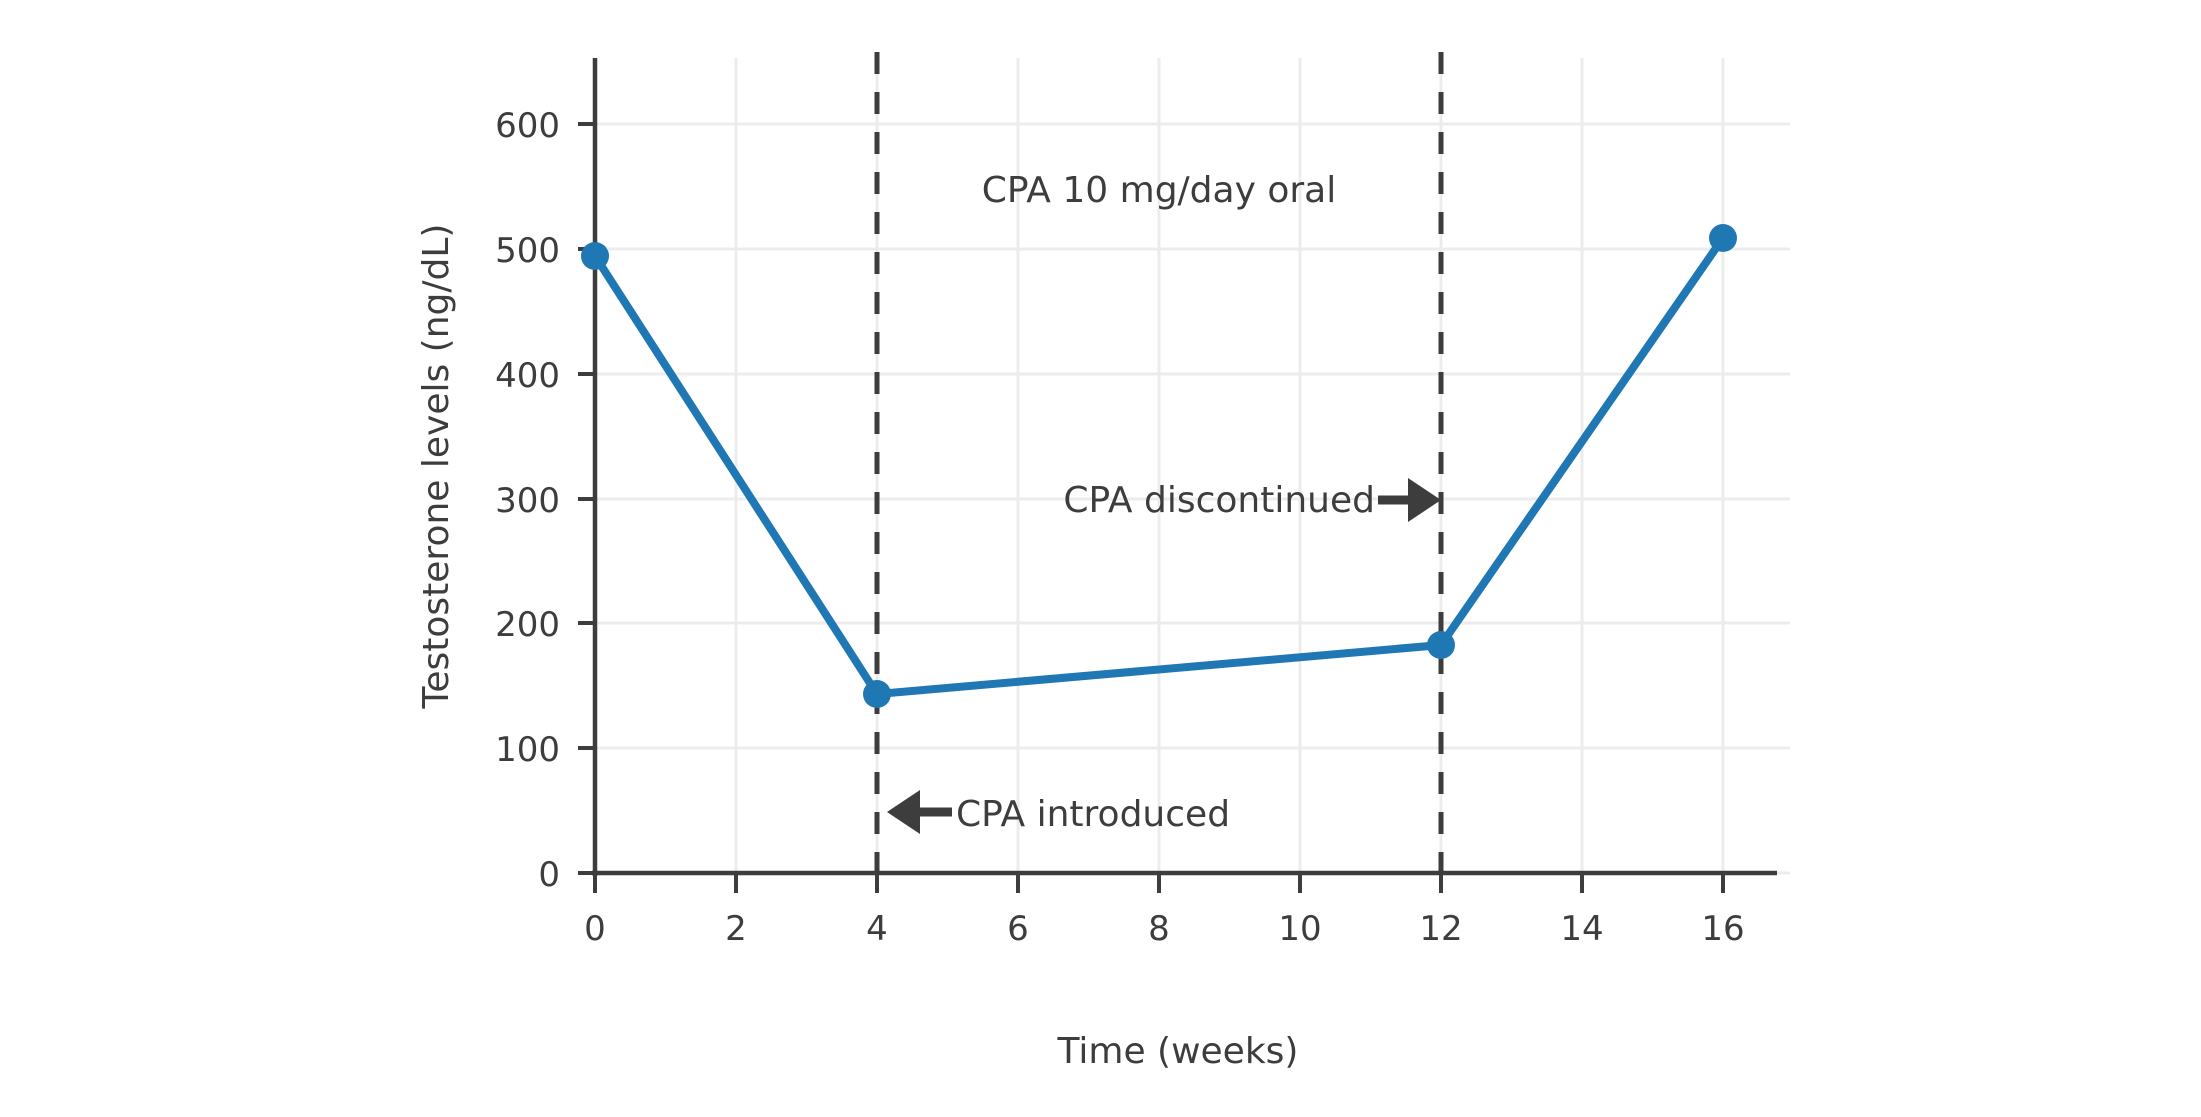 The height and width of the screenshot is (1117, 2201). Describe the element at coordinates (1219, 500) in the screenshot. I see `annotation-discontinued-label: CPA discontinued` at that location.